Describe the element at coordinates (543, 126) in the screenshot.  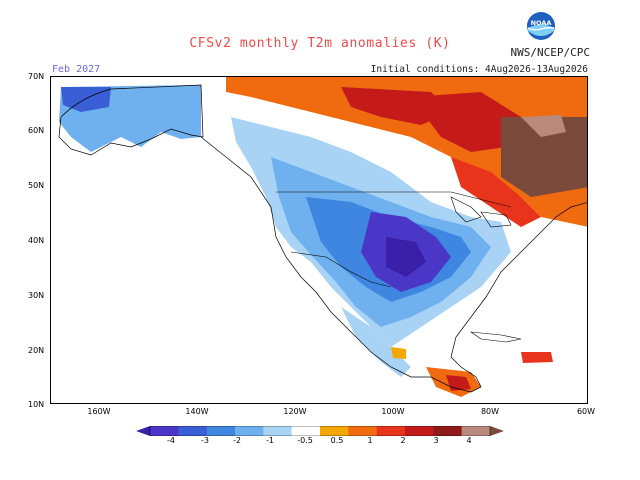
I see `labrador-warm-tan` at that location.